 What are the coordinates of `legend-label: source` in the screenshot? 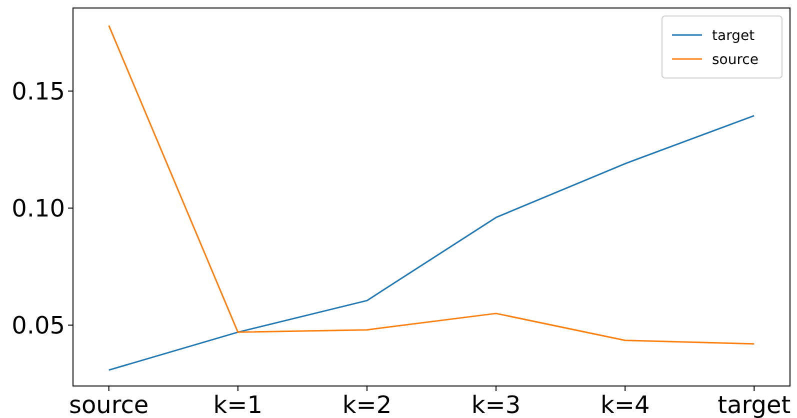 It's located at (735, 60).